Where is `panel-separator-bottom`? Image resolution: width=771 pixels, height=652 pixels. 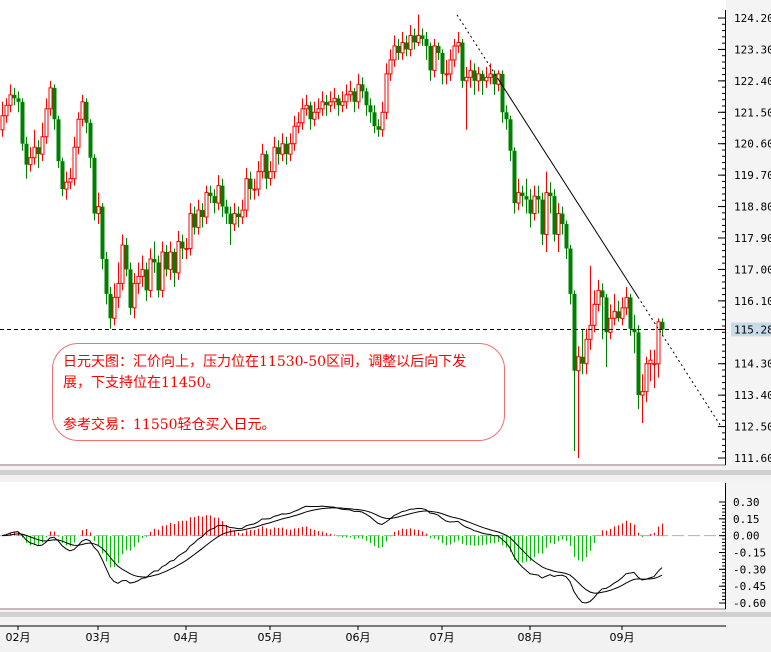 panel-separator-bottom is located at coordinates (385, 614).